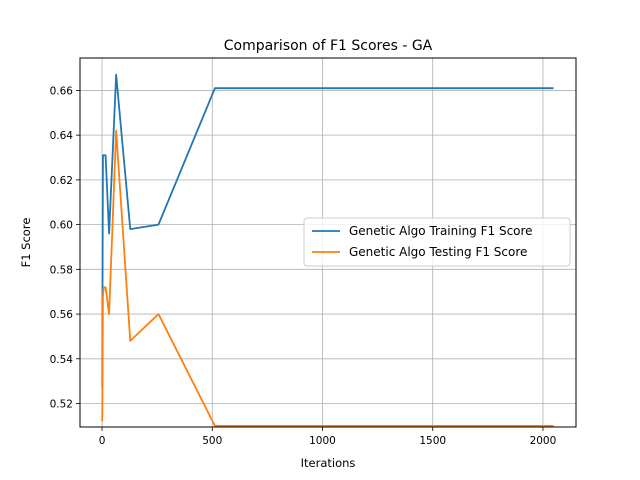 The height and width of the screenshot is (480, 640). I want to click on legend-box, so click(437, 242).